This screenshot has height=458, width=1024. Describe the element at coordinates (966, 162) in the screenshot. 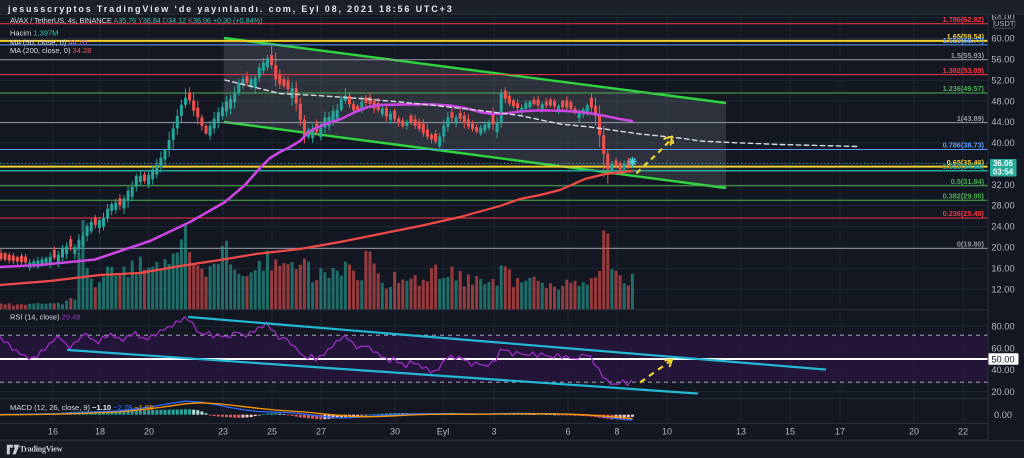

I see `svg-text: 0.65(35.46)` at that location.